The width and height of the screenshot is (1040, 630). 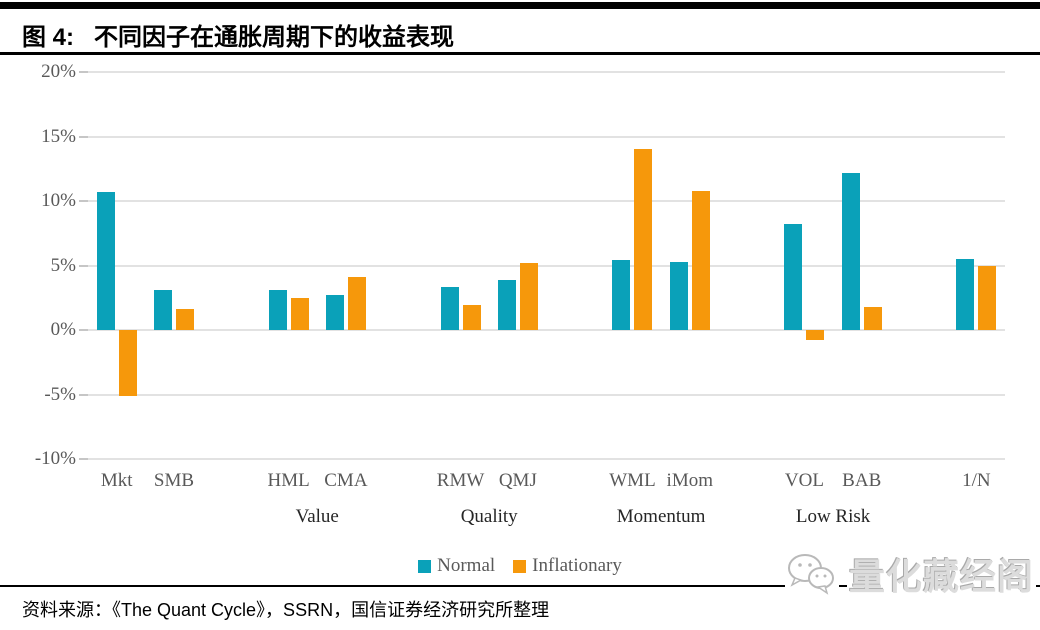 What do you see at coordinates (127, 363) in the screenshot?
I see `bar-inflationary-Mkt` at bounding box center [127, 363].